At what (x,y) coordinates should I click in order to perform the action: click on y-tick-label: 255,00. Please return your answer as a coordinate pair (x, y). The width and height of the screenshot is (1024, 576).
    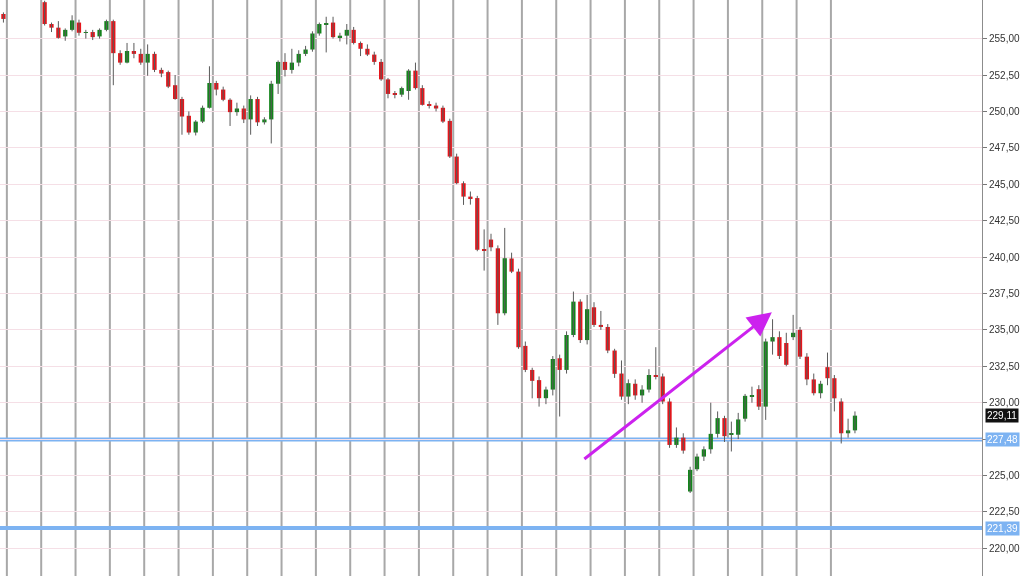
    Looking at the image, I should click on (1005, 39).